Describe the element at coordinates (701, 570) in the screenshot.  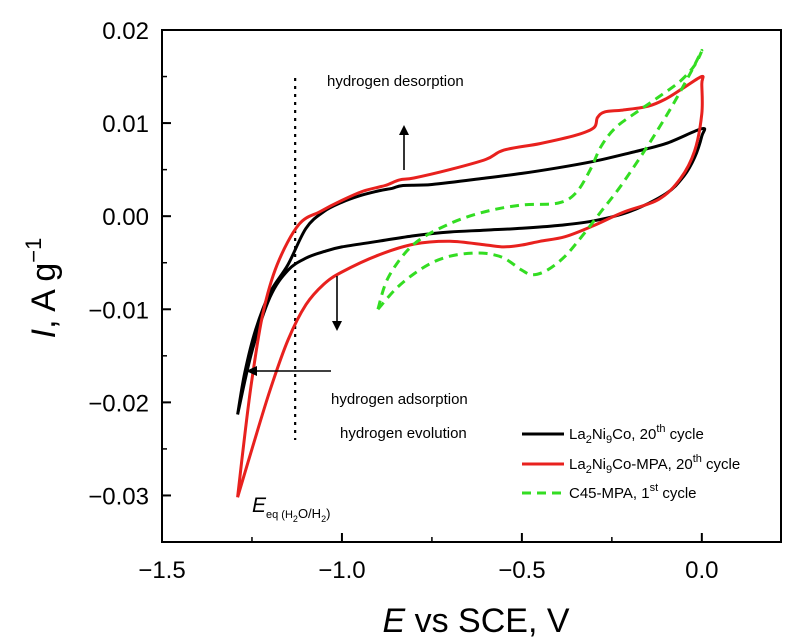
I see `x-tick-label: 0.0` at that location.